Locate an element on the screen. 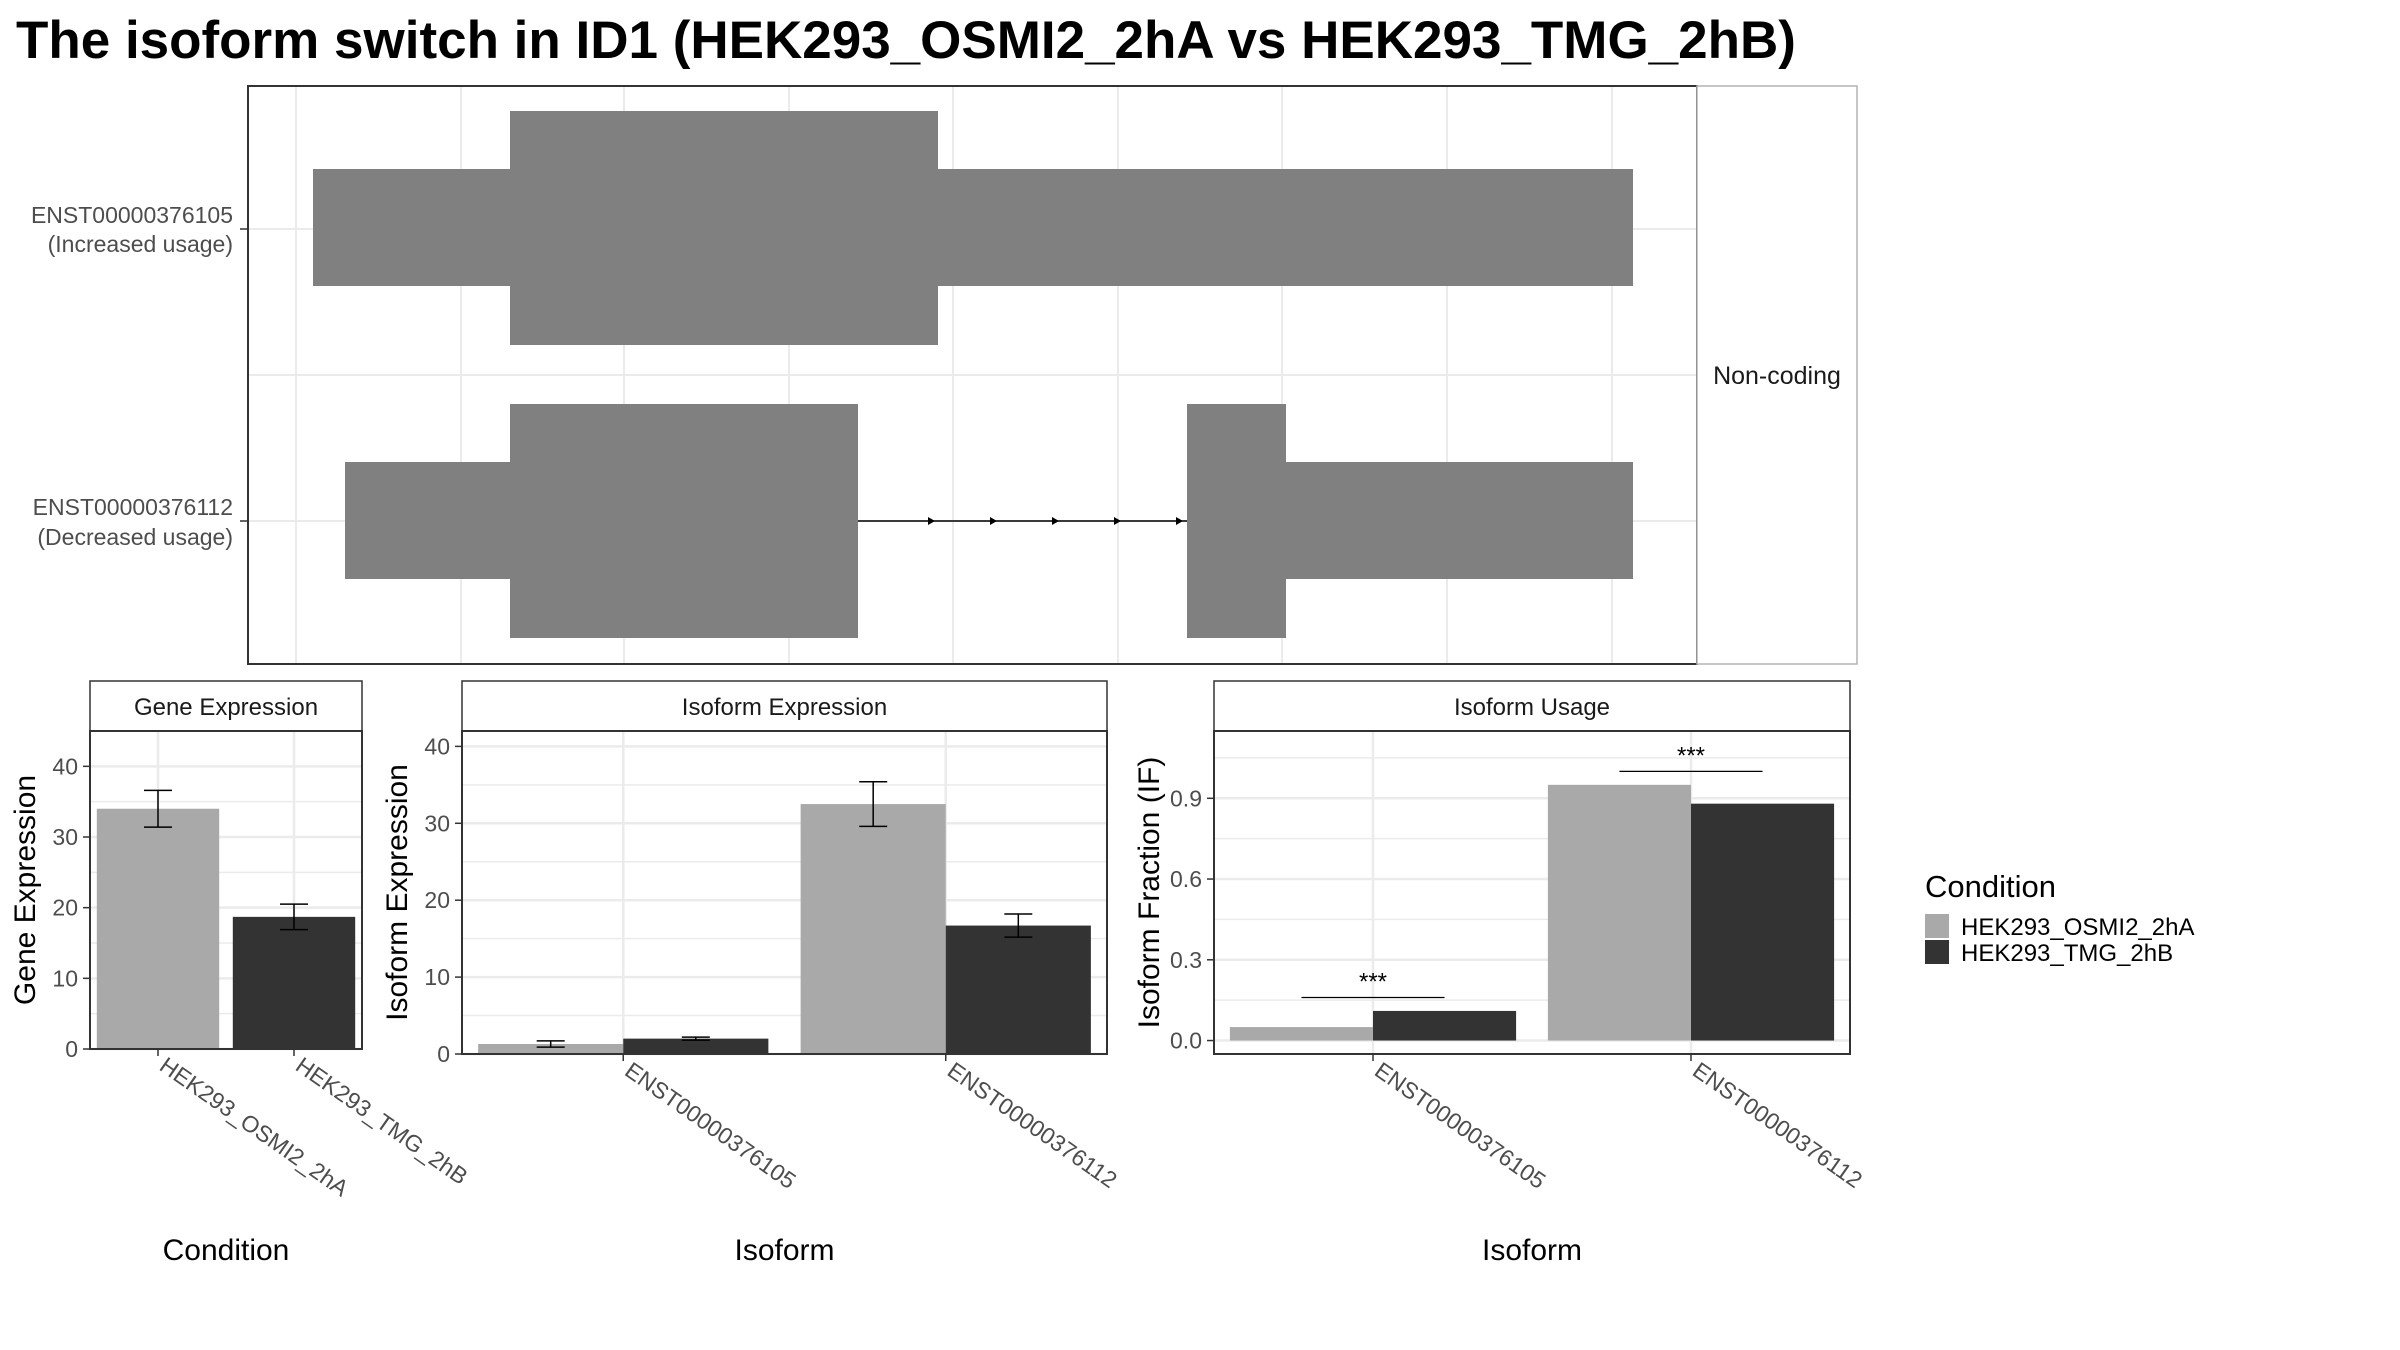  facet-label-noncoding: Non-coding is located at coordinates (1777, 376).